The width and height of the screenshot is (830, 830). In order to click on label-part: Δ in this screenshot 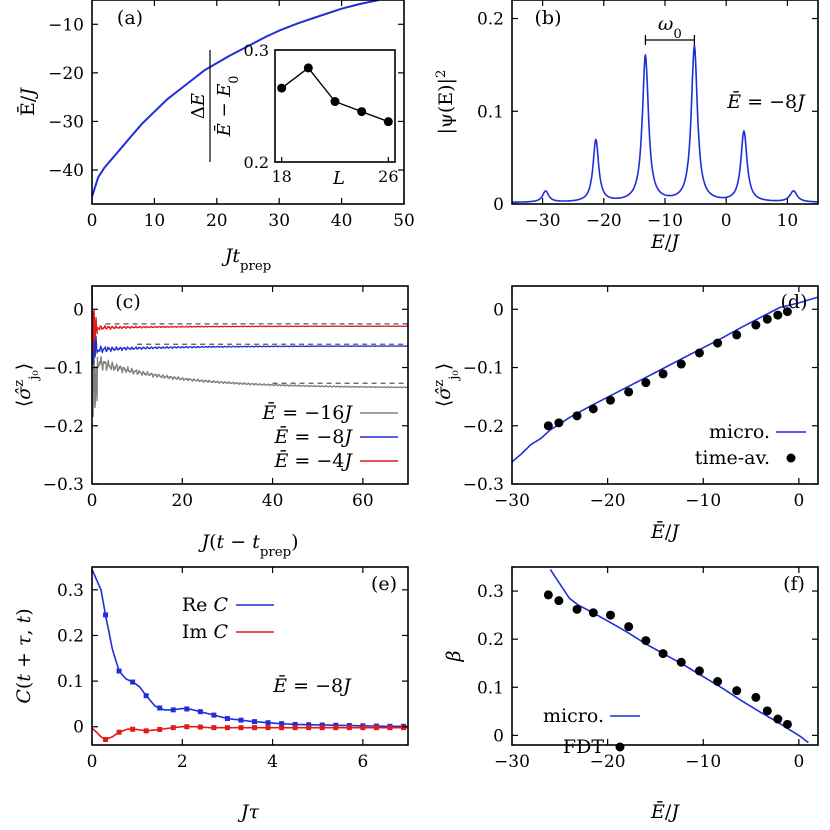, I will do `click(198, 112)`.